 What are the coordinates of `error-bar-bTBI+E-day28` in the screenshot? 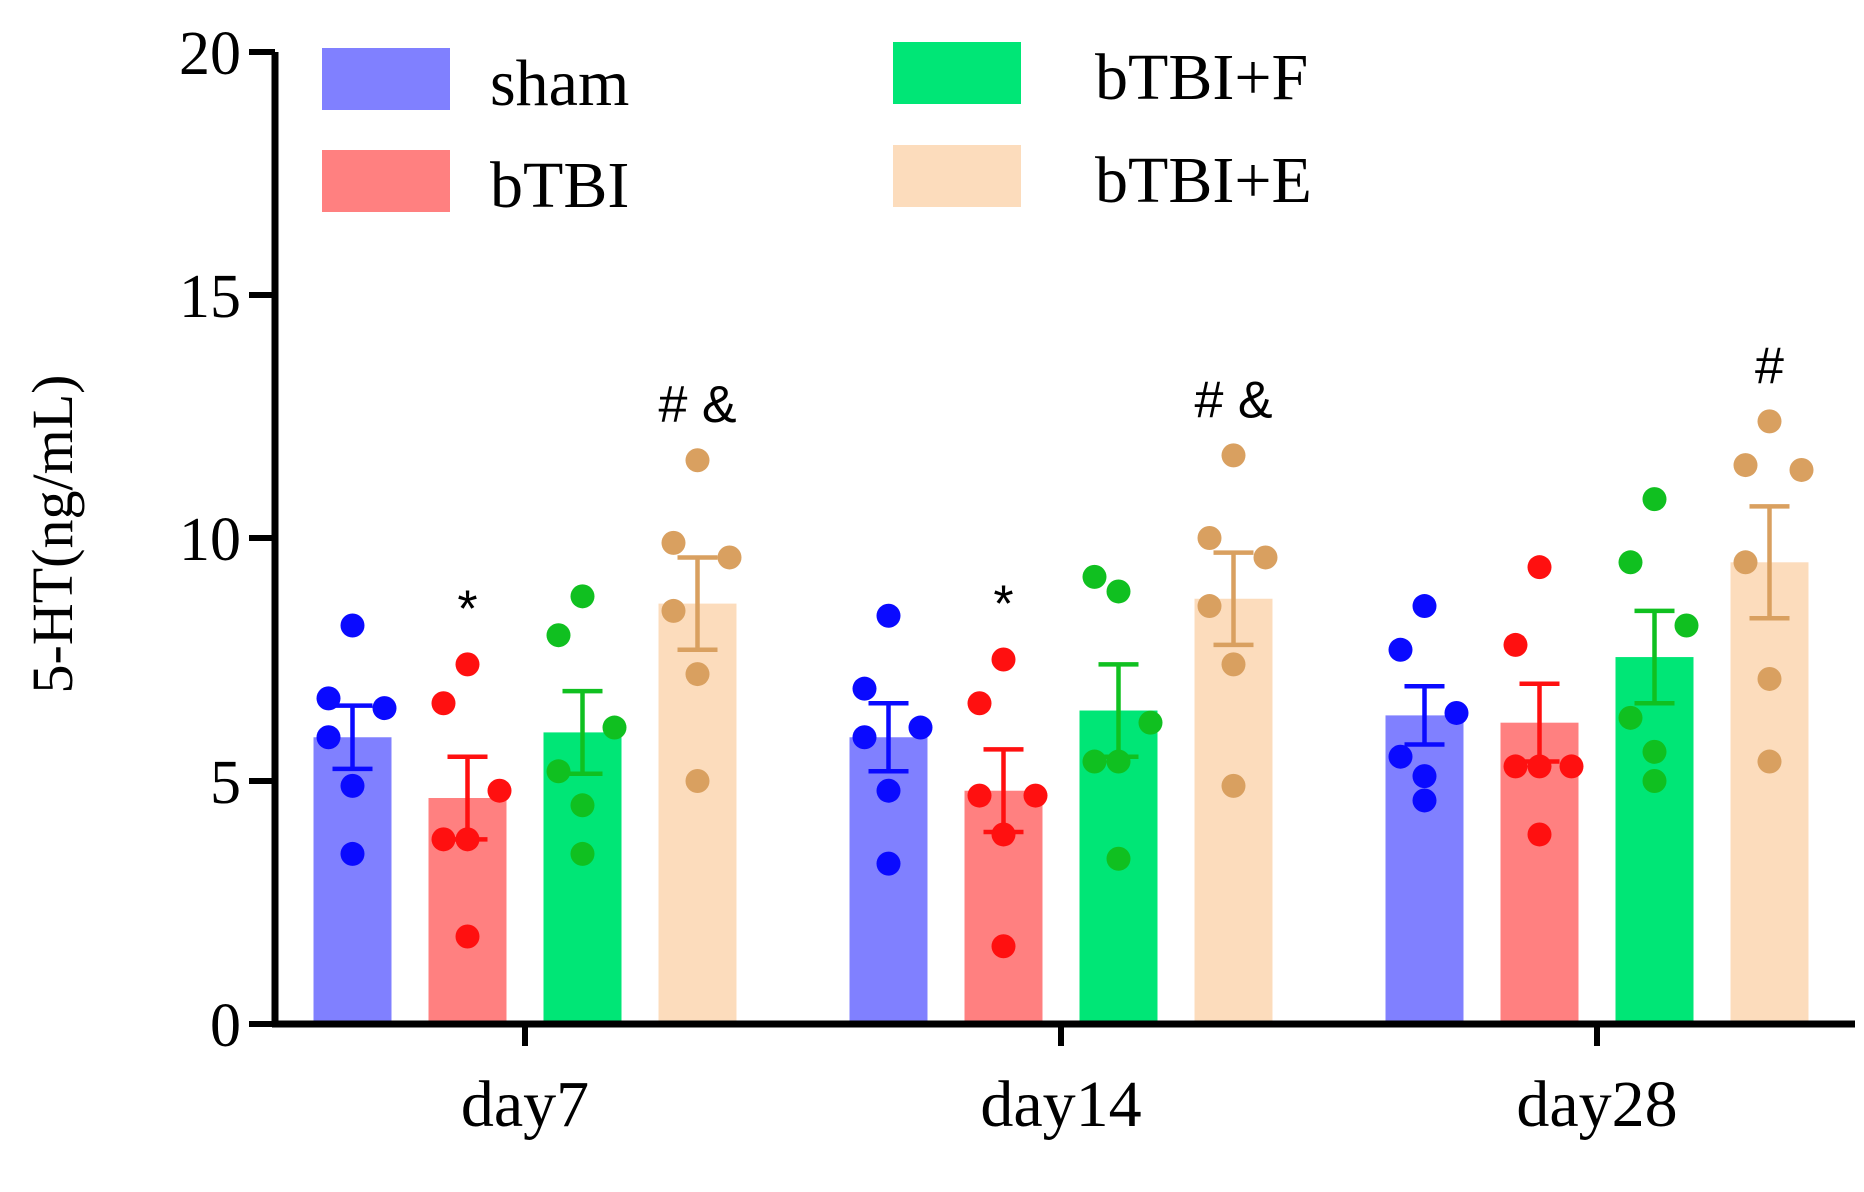 It's located at (1769, 562).